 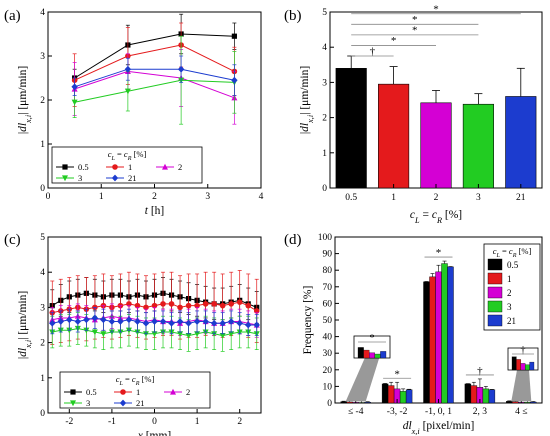 I want to click on x-tick-label: 4 ≤, so click(x=521, y=412).